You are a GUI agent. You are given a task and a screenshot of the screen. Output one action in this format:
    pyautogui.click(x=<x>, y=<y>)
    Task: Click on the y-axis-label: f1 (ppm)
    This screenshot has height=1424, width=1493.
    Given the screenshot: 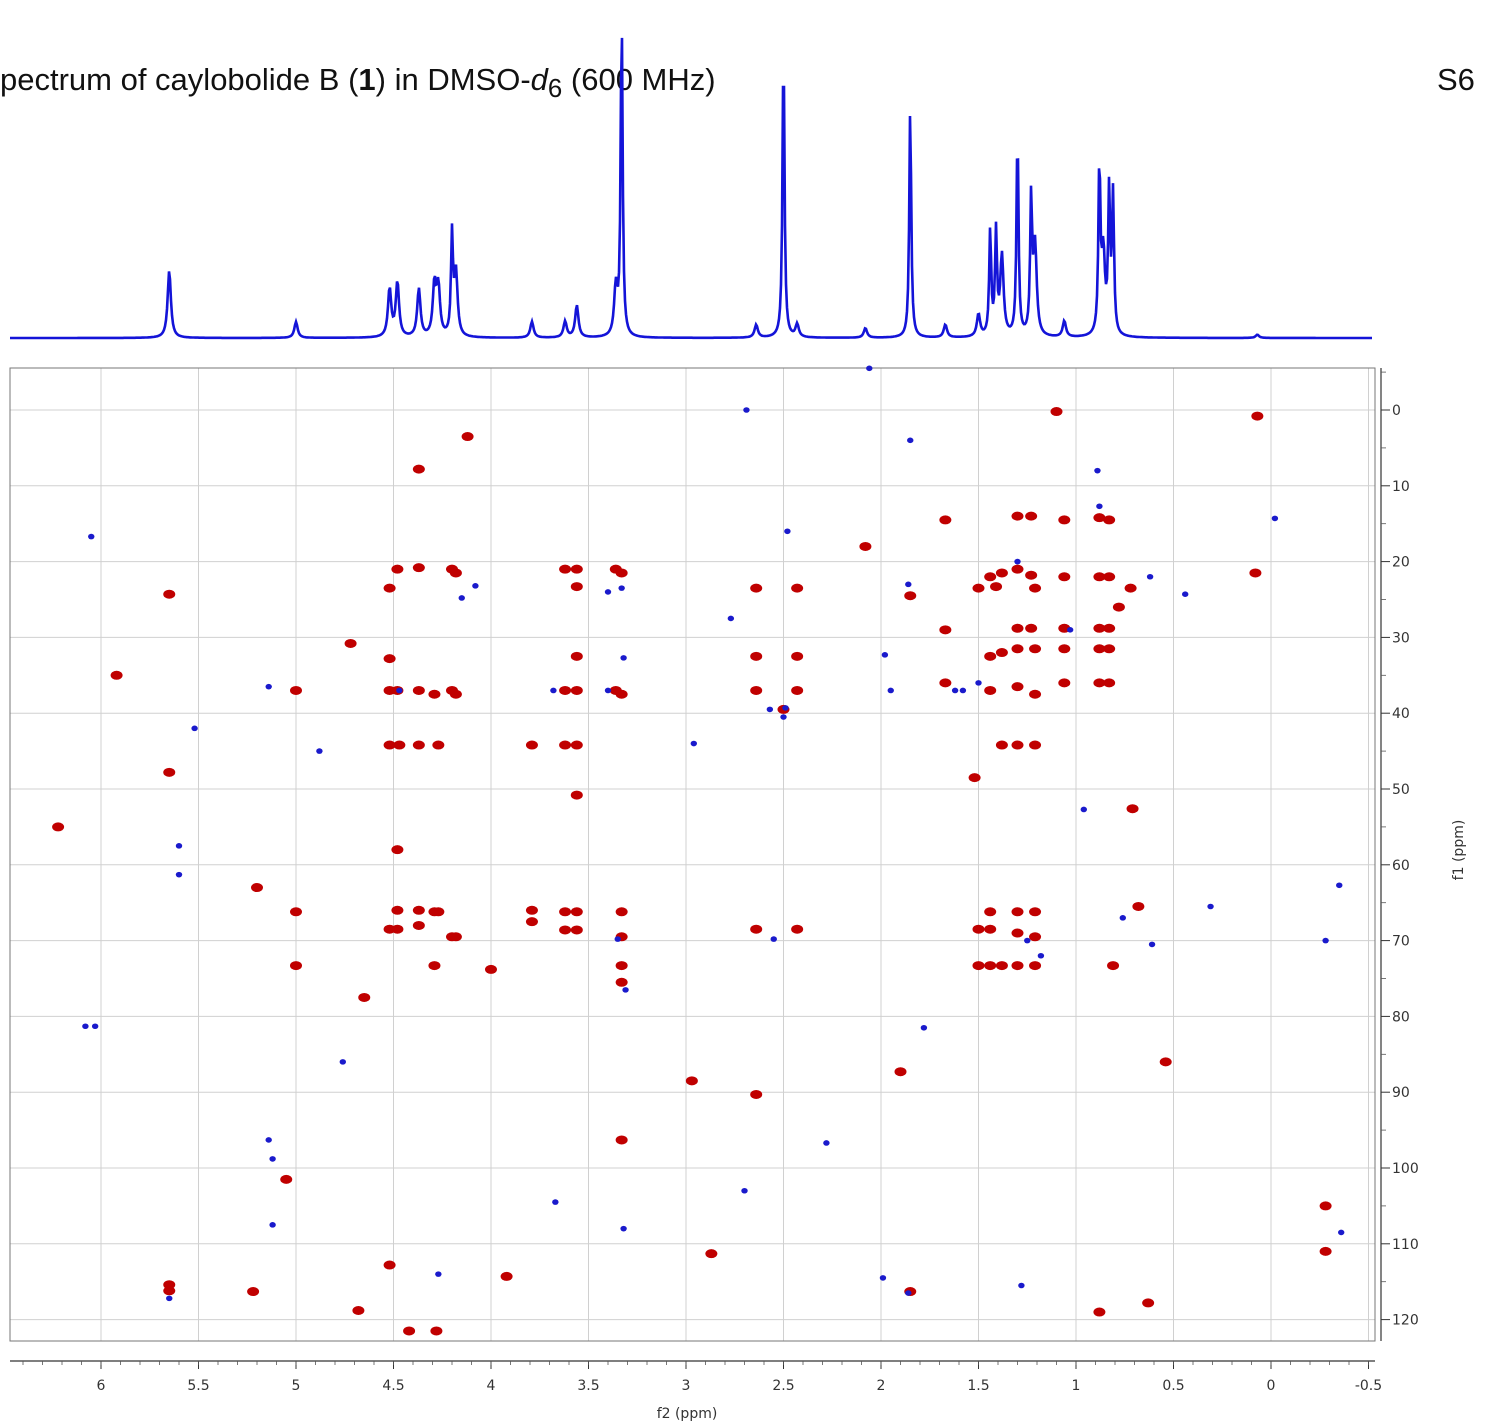 What is the action you would take?
    pyautogui.click(x=1459, y=850)
    